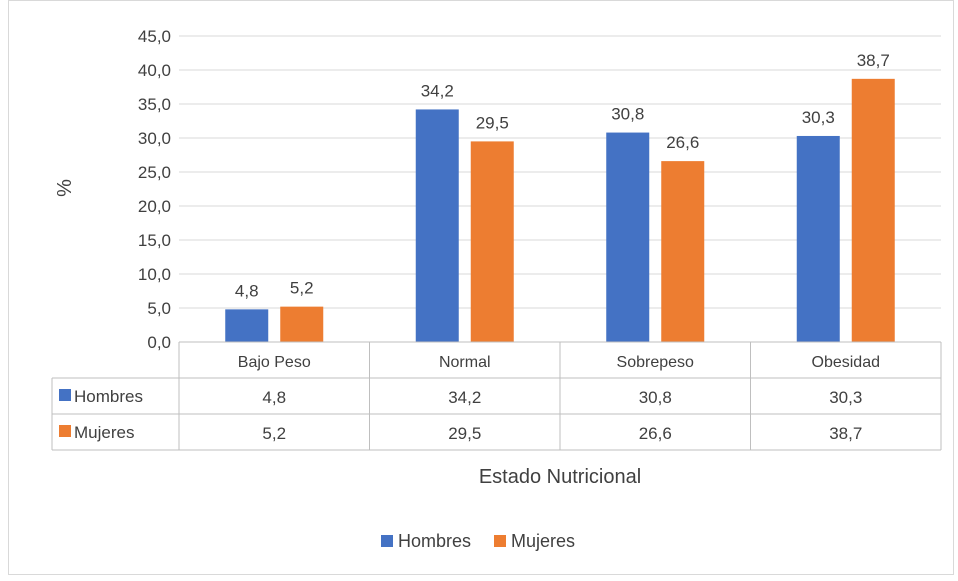 This screenshot has height=581, width=958. Describe the element at coordinates (437, 225) in the screenshot. I see `bar-hombres-normal` at that location.